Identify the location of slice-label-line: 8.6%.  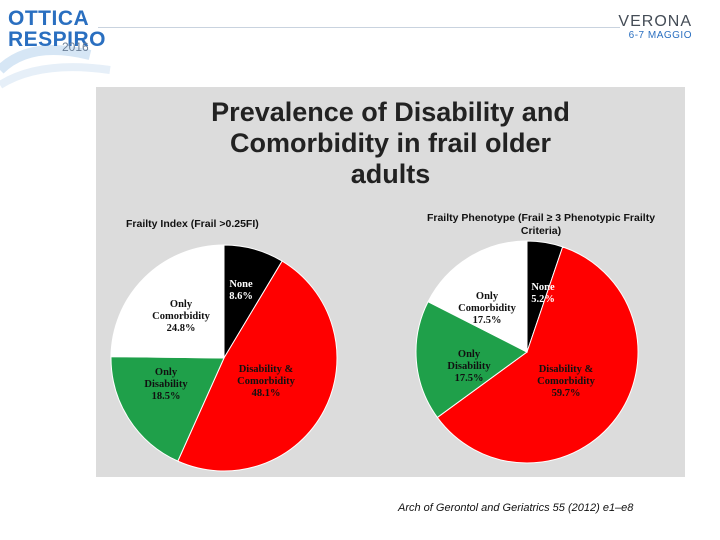
(241, 296).